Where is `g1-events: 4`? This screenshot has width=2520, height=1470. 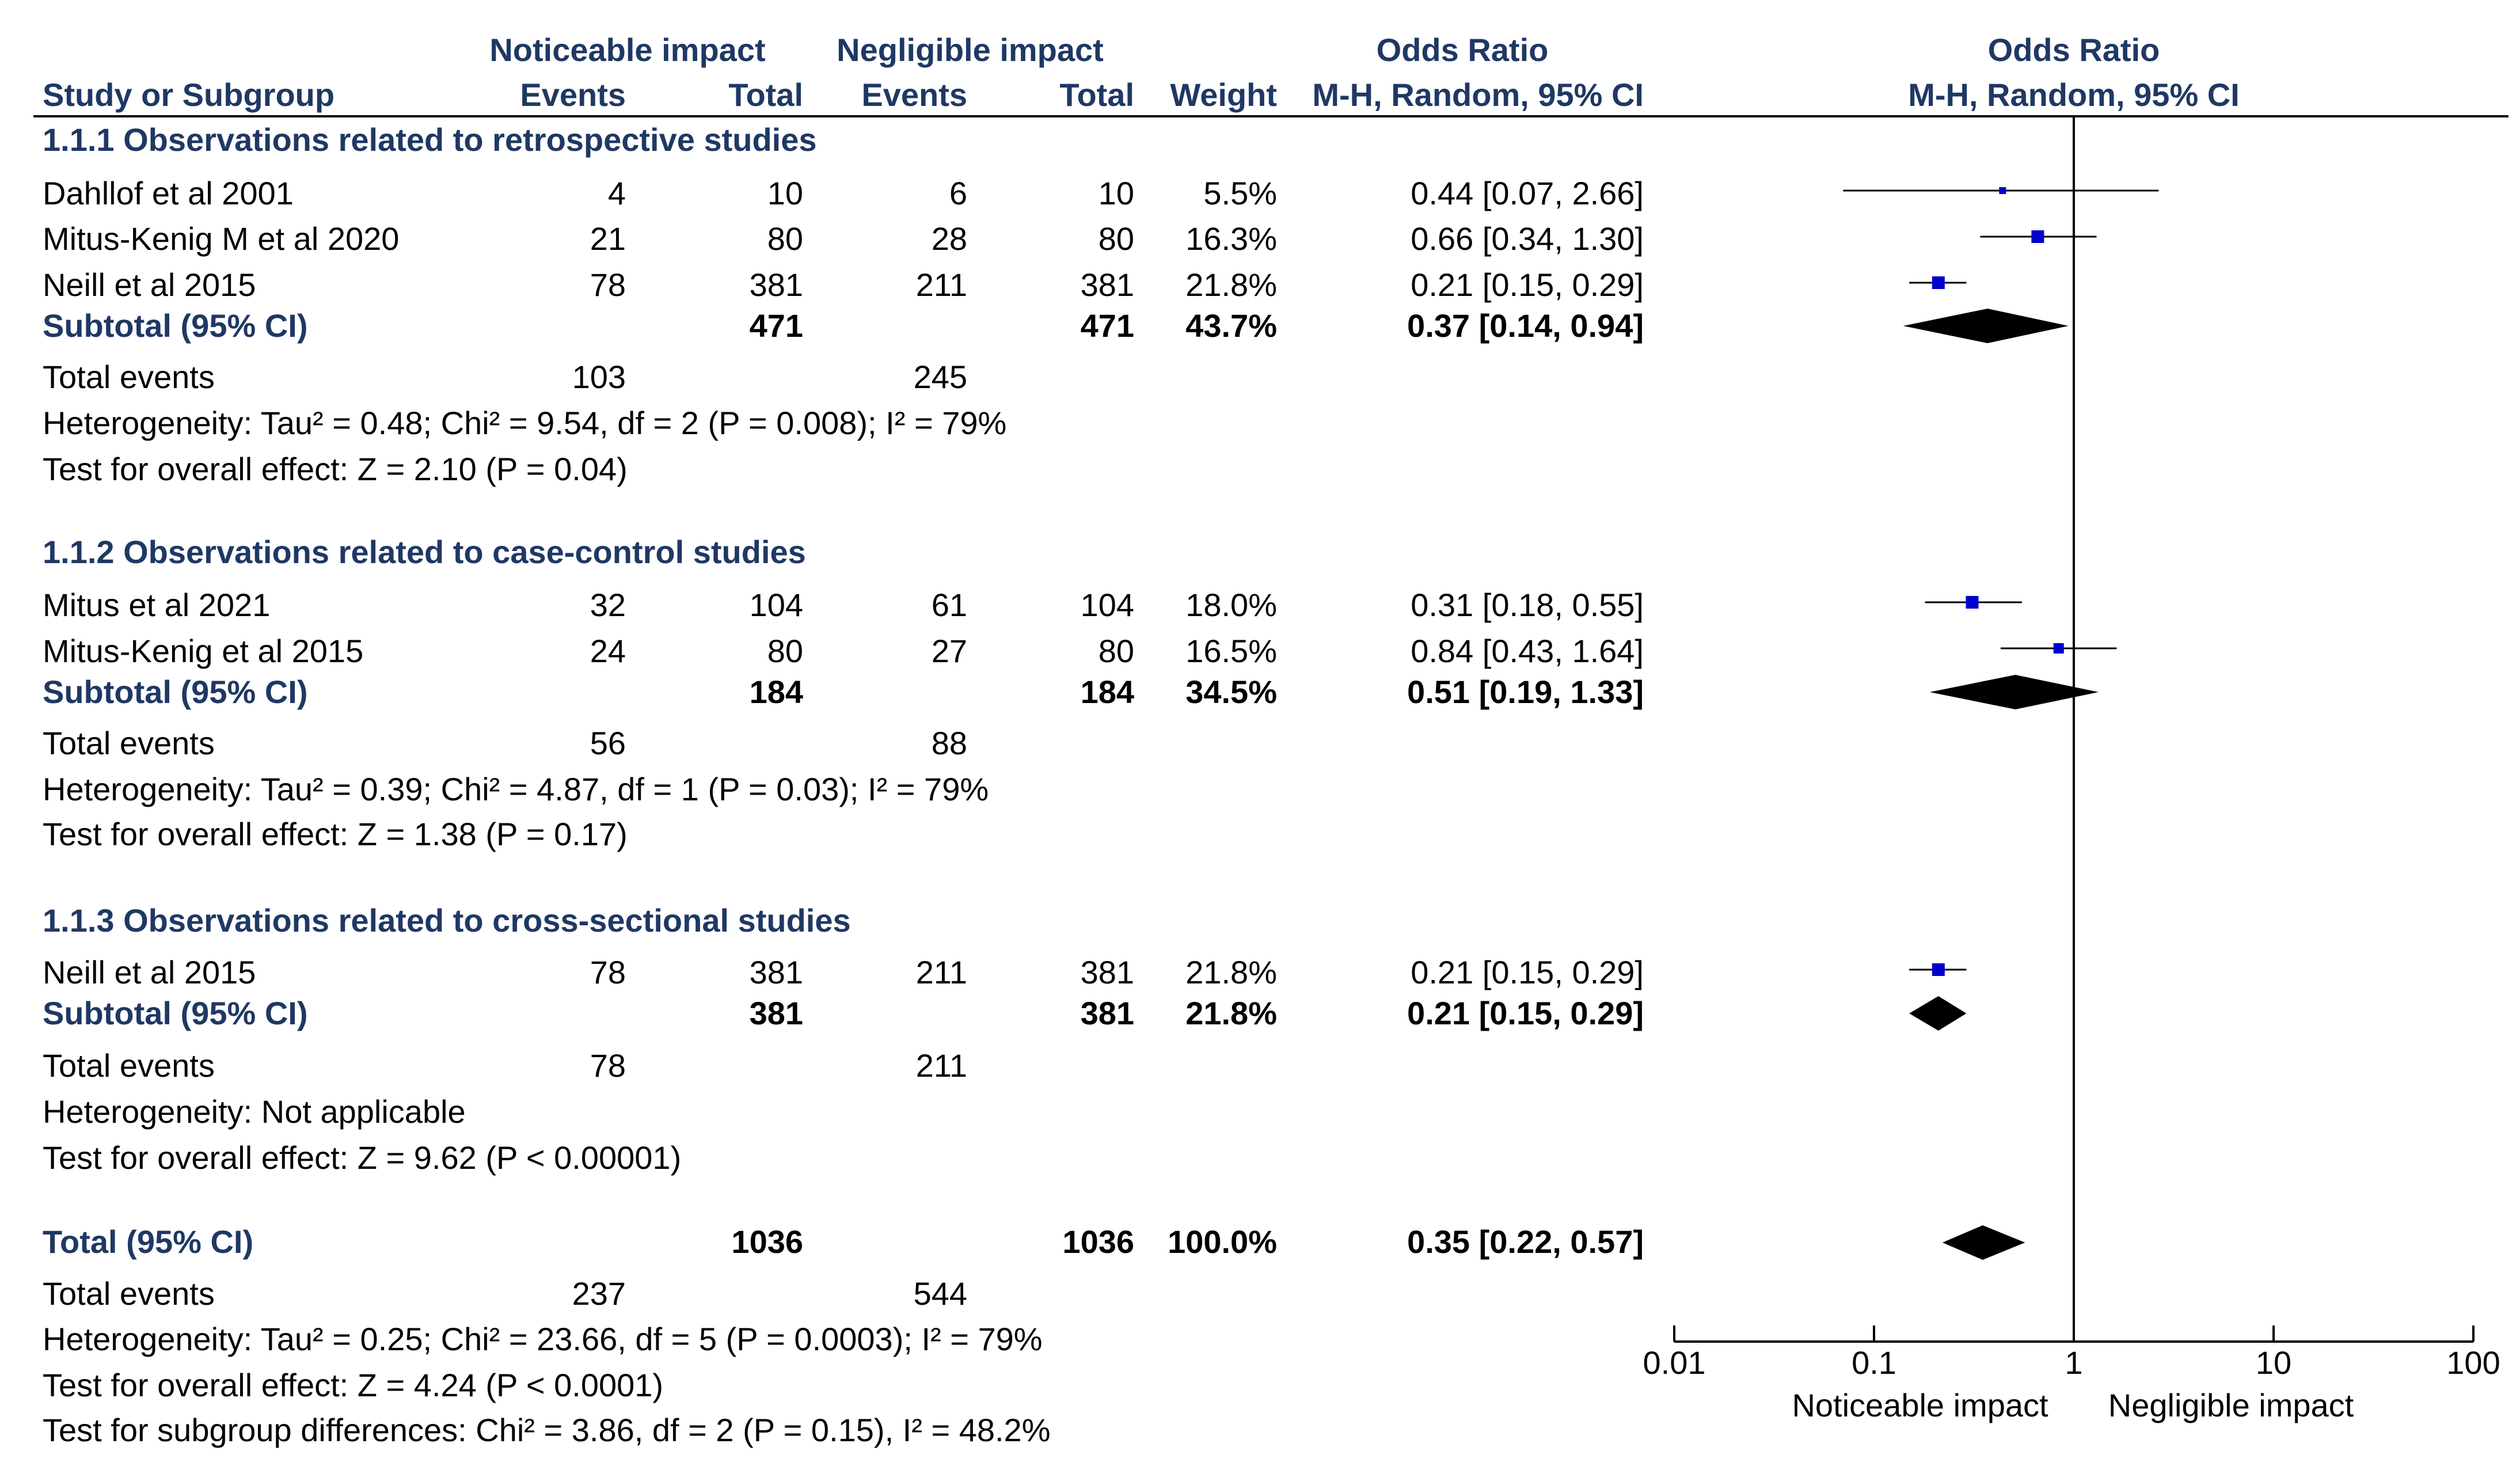
g1-events: 4 is located at coordinates (617, 193).